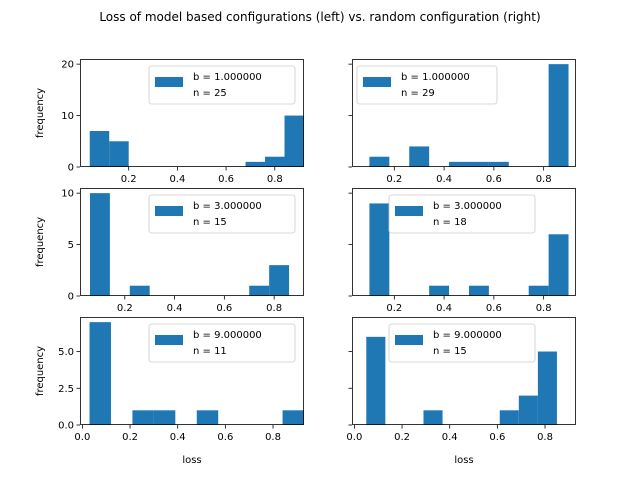  Describe the element at coordinates (66, 389) in the screenshot. I see `y-tick-label: 2.5` at that location.